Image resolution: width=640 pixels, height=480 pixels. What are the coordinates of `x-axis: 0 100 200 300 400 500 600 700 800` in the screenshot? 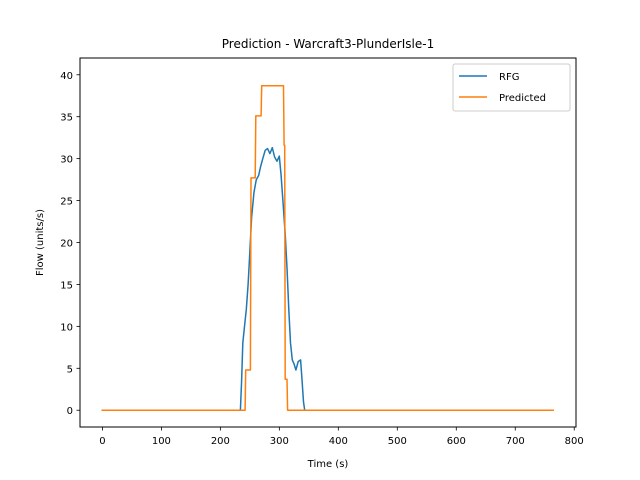 It's located at (341, 437).